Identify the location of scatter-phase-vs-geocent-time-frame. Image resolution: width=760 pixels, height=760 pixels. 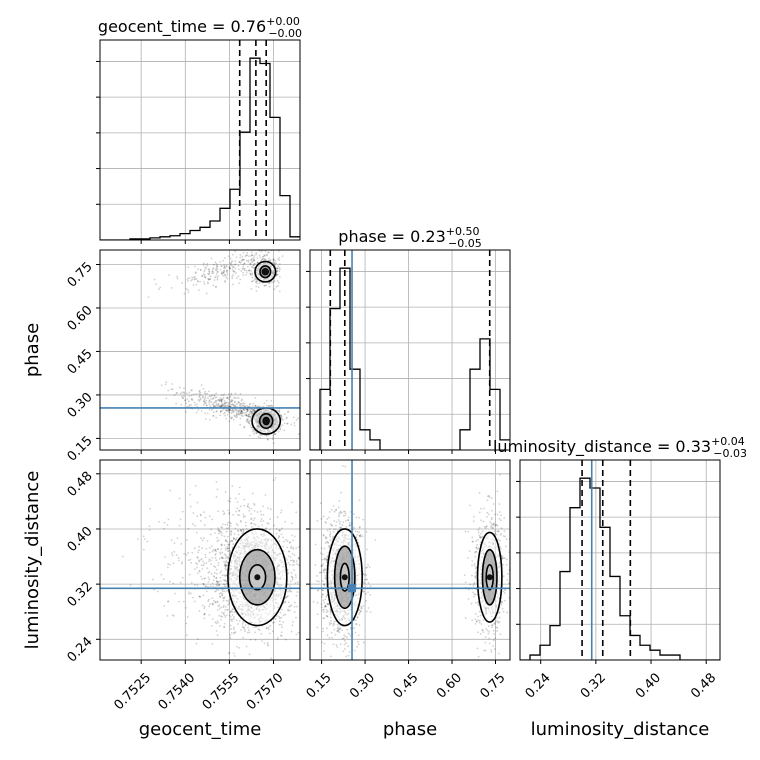
(200, 350).